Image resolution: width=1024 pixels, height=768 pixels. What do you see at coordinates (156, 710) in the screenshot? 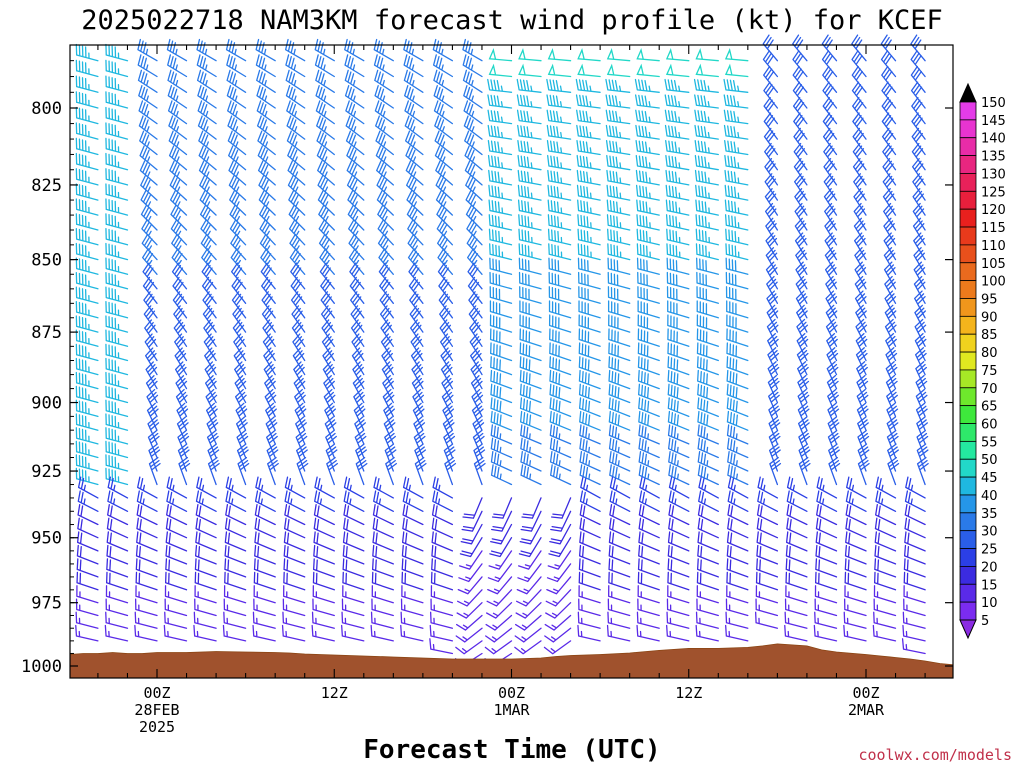
I see `x-tick-label: 28FEB` at bounding box center [156, 710].